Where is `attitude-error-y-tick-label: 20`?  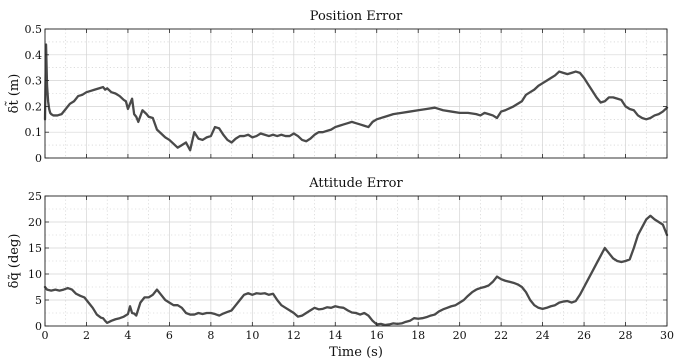 attitude-error-y-tick-label: 20 is located at coordinates (35, 222).